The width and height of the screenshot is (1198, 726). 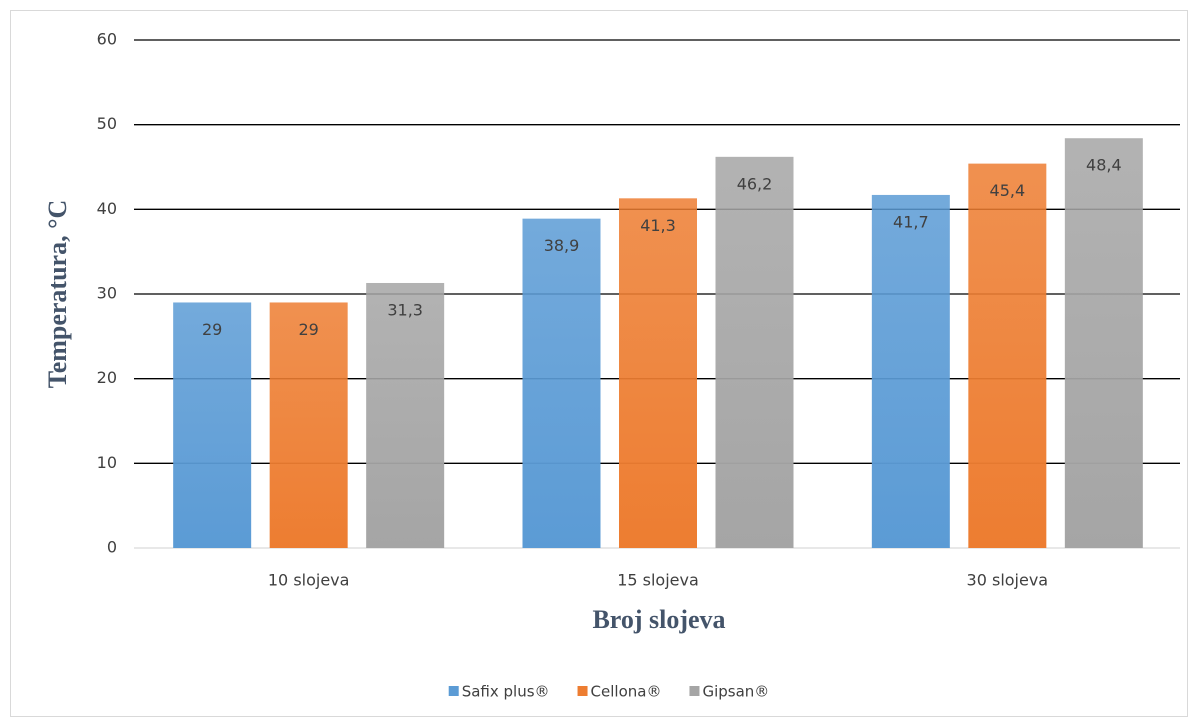 What do you see at coordinates (107, 293) in the screenshot?
I see `y-tick-label: 30` at bounding box center [107, 293].